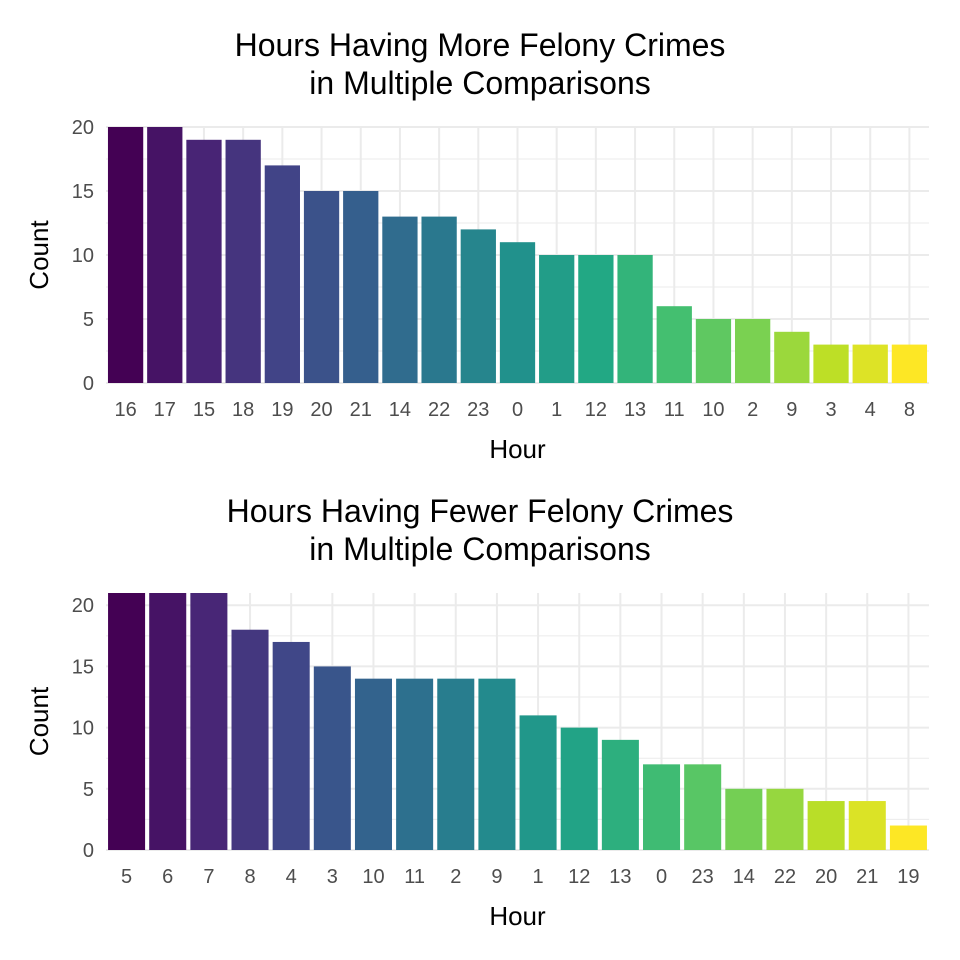  What do you see at coordinates (321, 410) in the screenshot?
I see `x-tick-label: 20` at bounding box center [321, 410].